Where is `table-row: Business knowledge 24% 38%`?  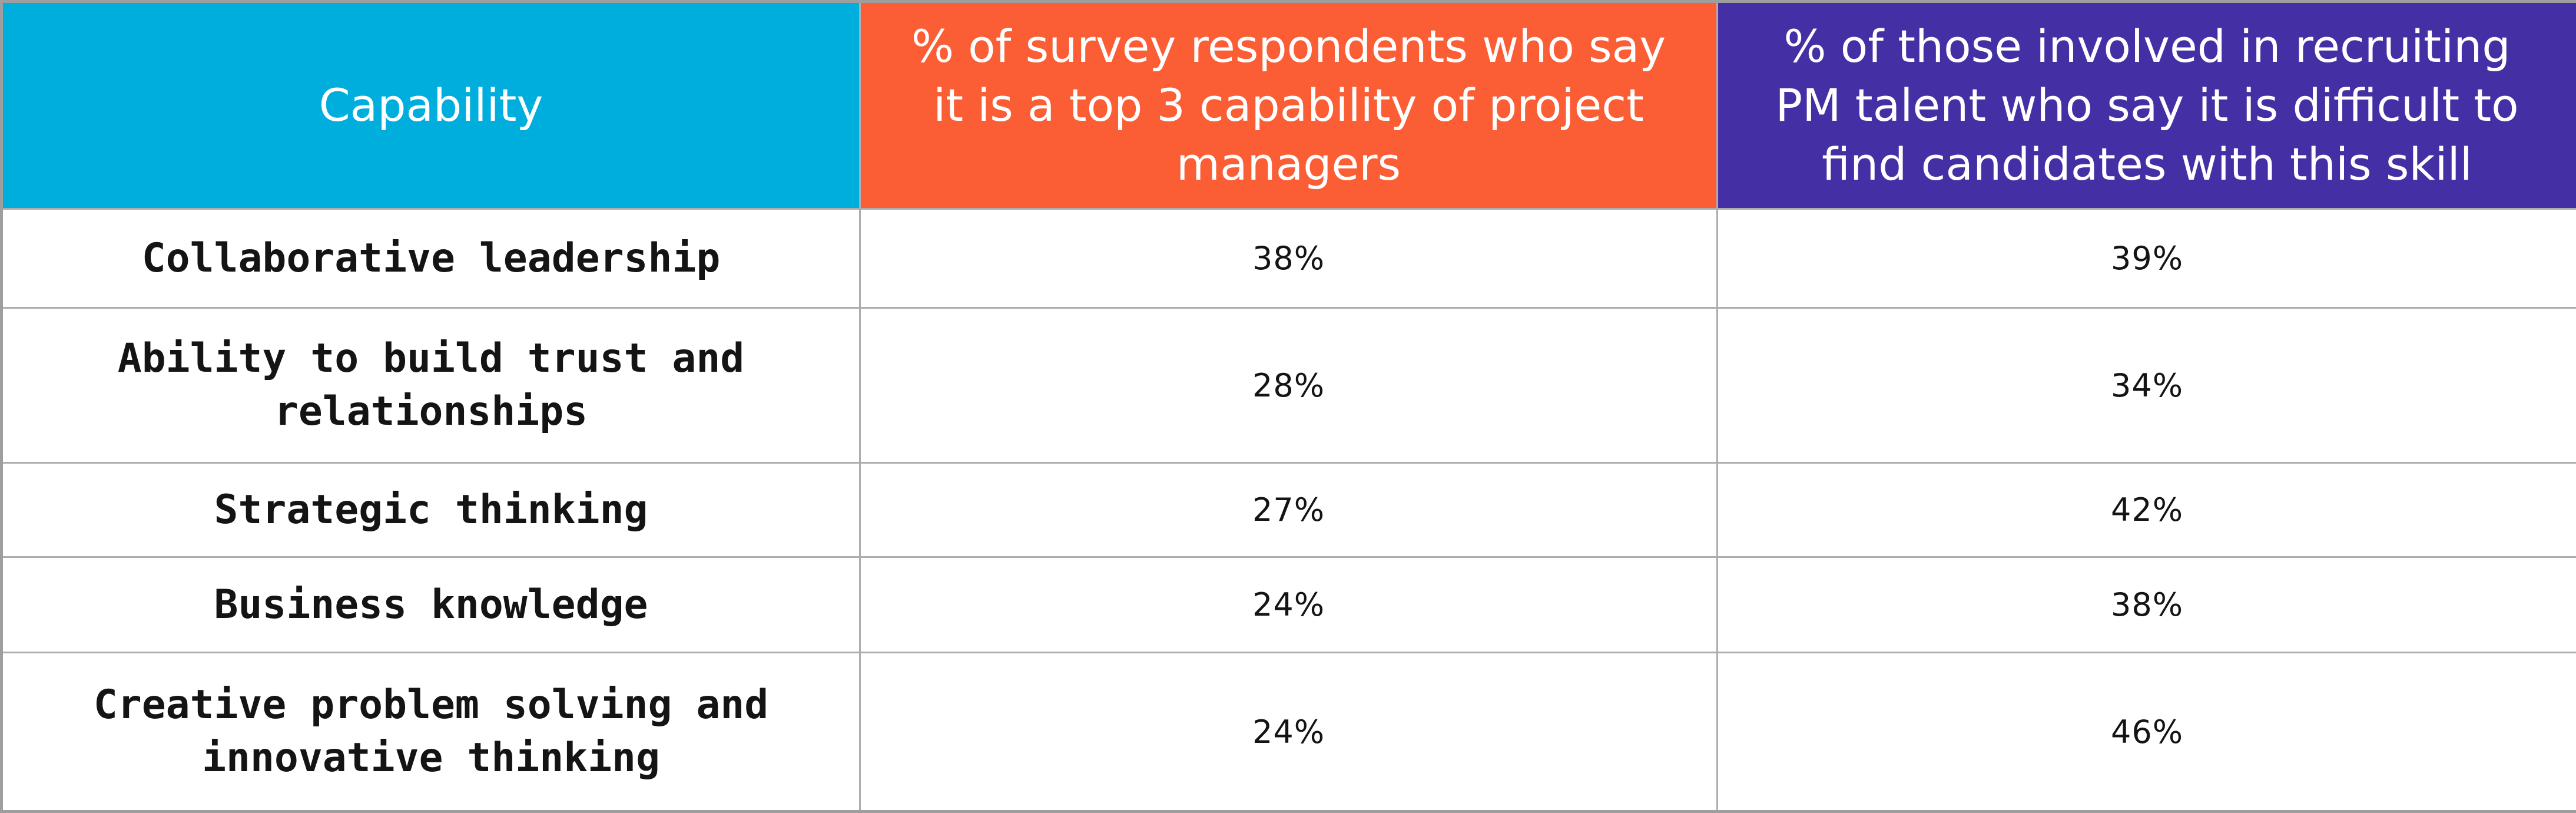 table-row: Business knowledge 24% 38% is located at coordinates (1289, 605).